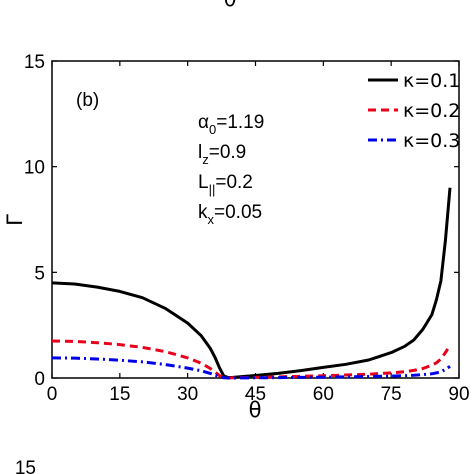  What do you see at coordinates (225, 184) in the screenshot?
I see `parameter-line: L||=0.2` at bounding box center [225, 184].